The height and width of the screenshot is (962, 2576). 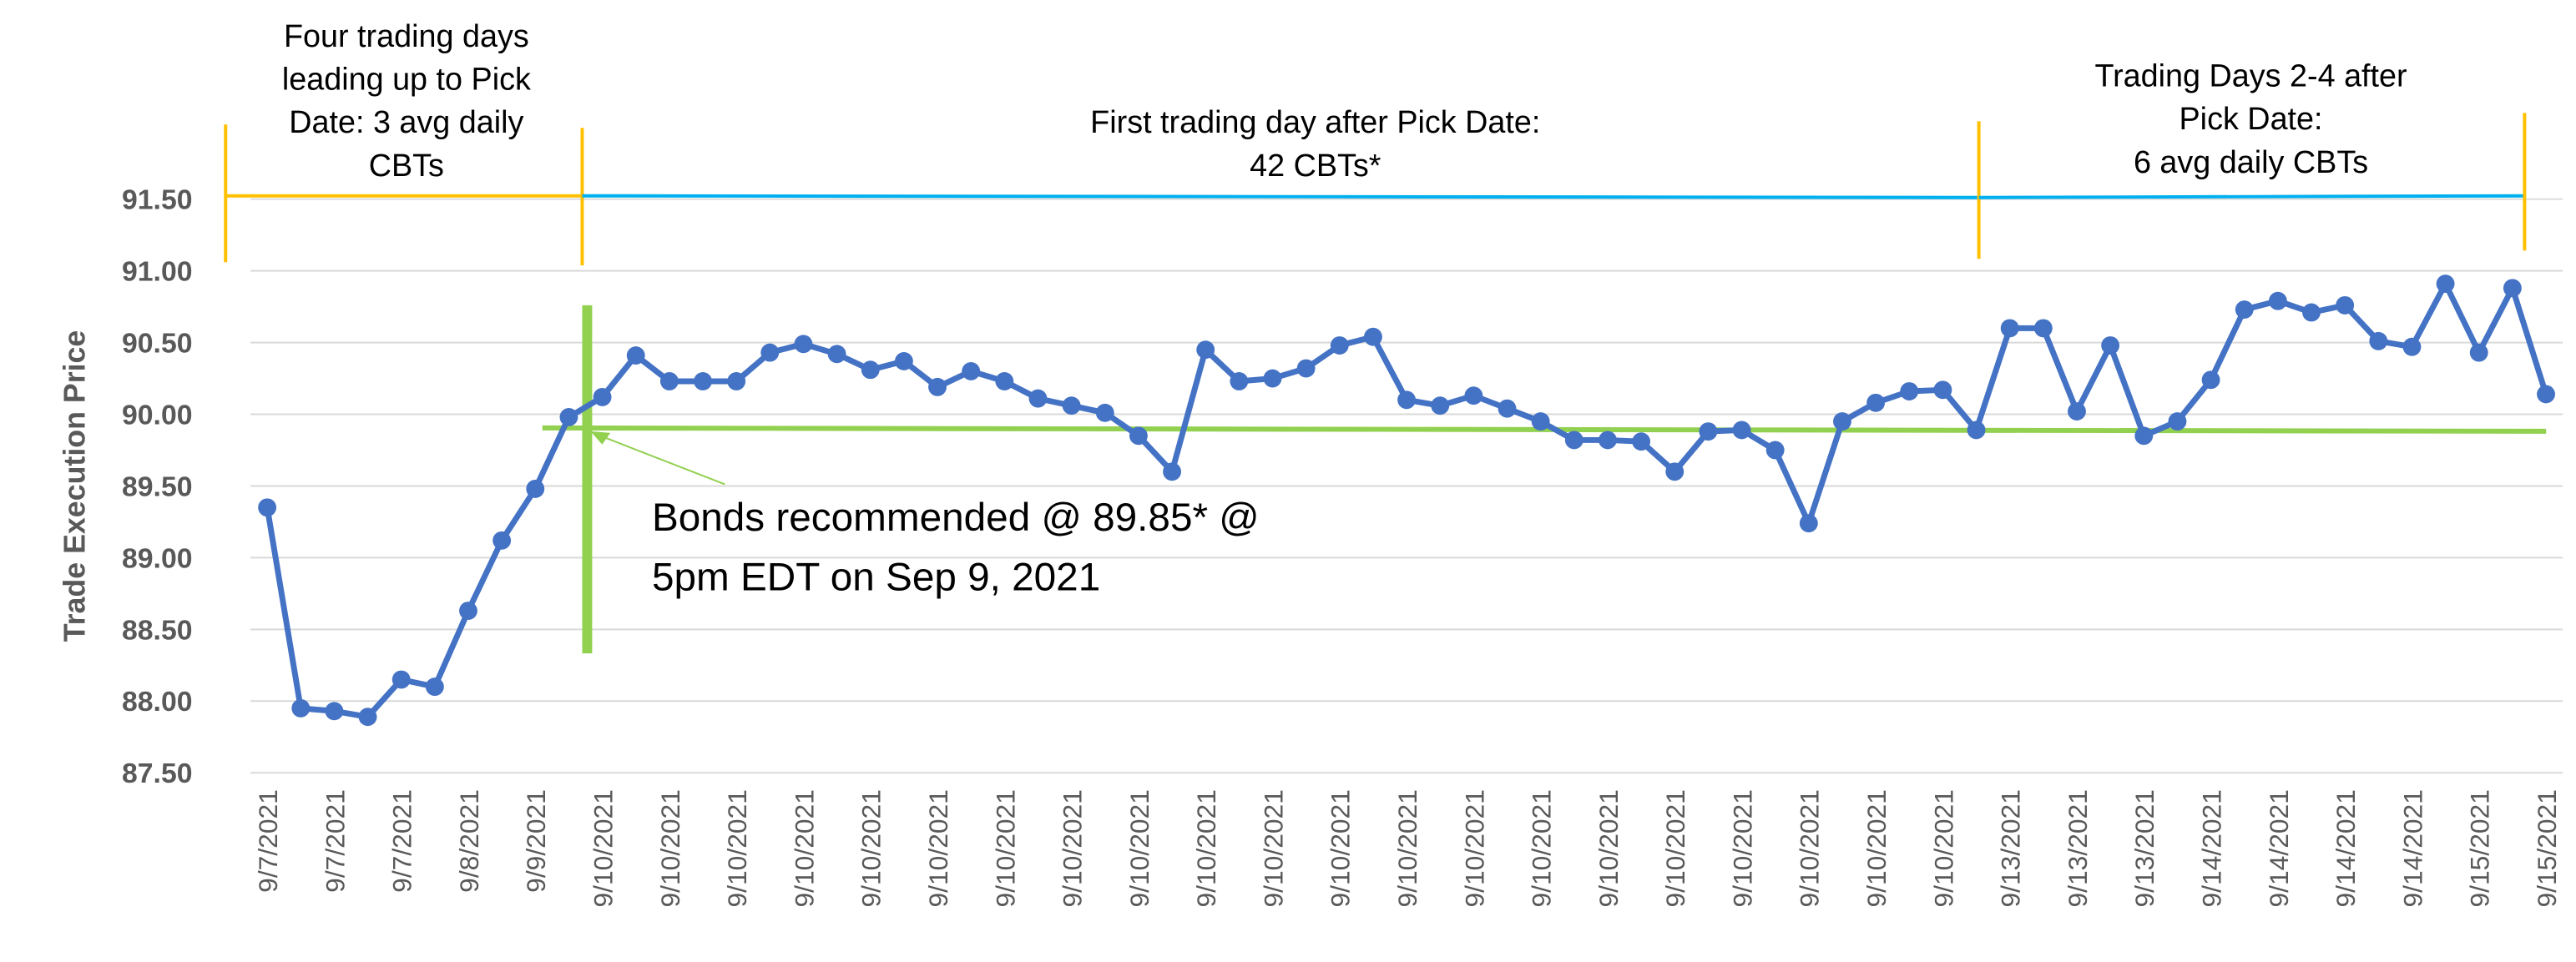 What do you see at coordinates (157, 773) in the screenshot?
I see `y-tick-label: 87.50` at bounding box center [157, 773].